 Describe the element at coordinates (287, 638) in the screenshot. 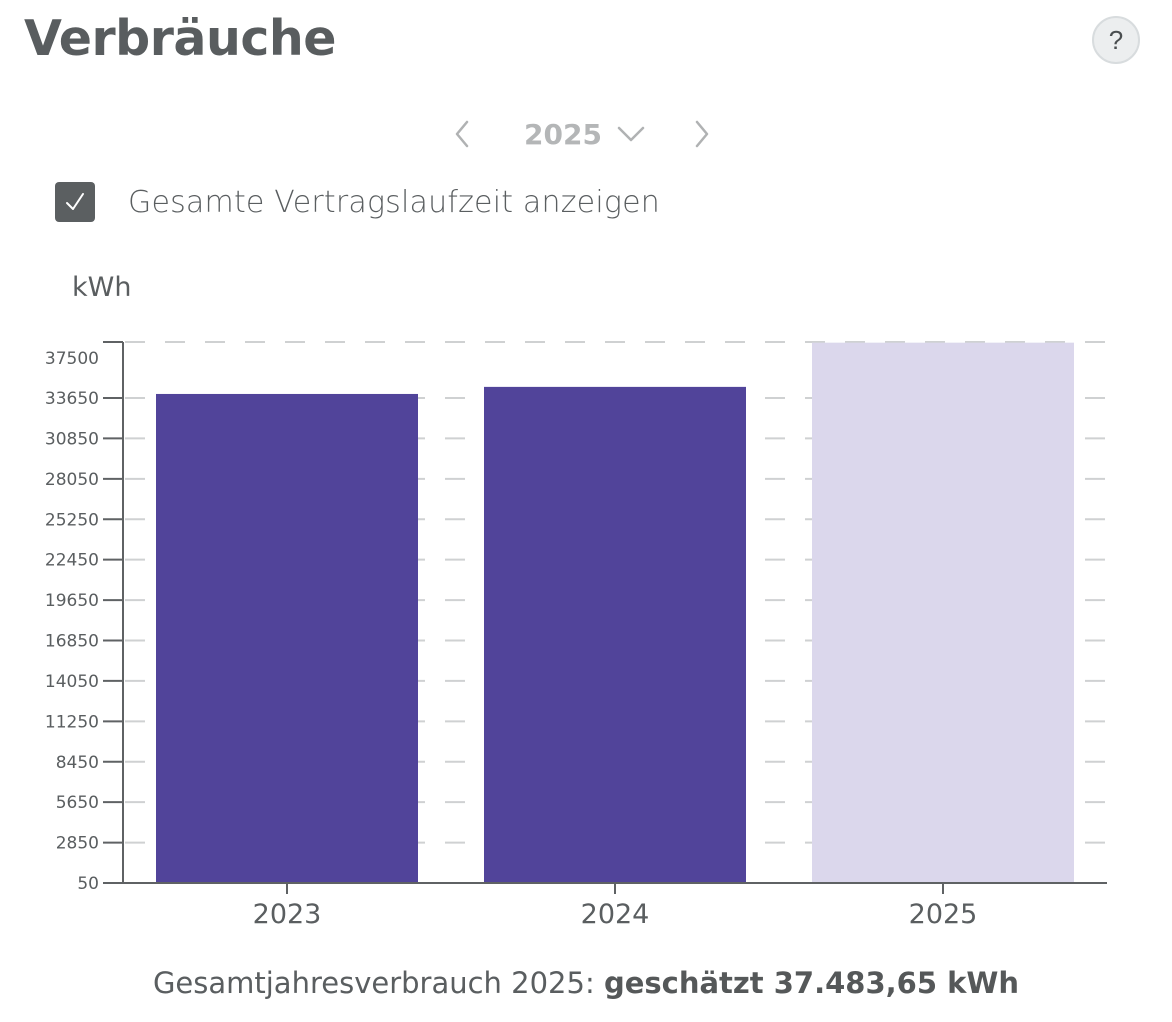

I see `bar-actual-2023` at that location.